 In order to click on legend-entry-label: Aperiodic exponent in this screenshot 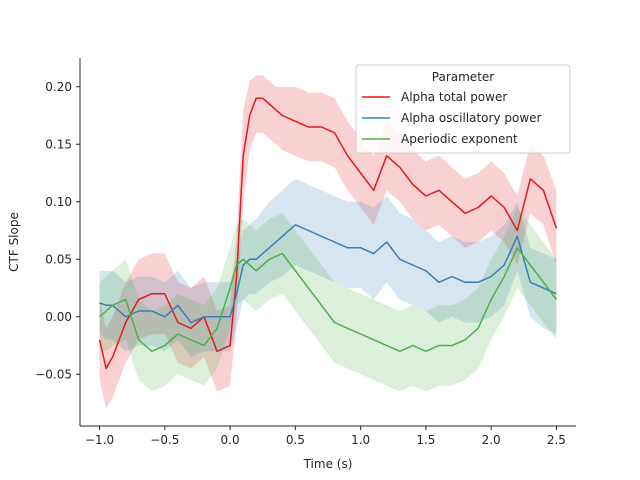, I will do `click(459, 139)`.